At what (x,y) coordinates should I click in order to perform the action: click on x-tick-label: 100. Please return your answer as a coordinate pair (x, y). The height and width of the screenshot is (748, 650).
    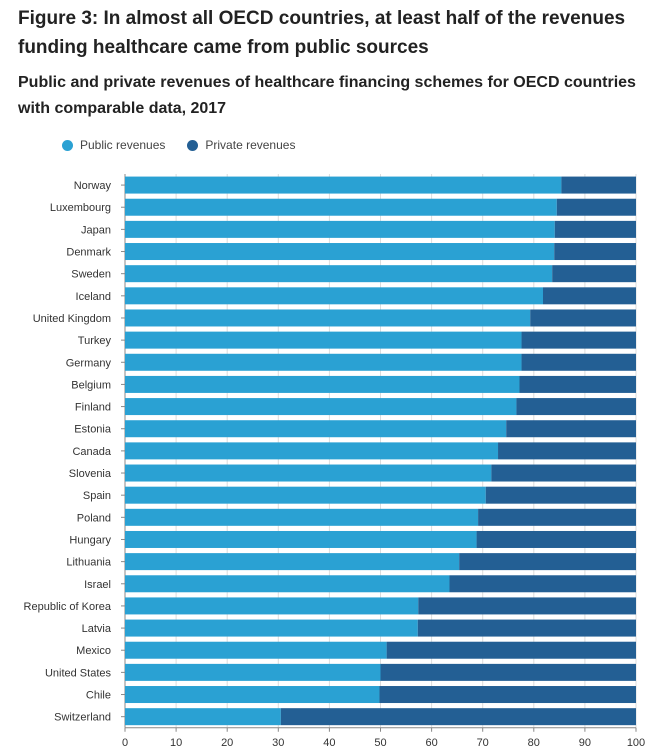
    Looking at the image, I should click on (636, 742).